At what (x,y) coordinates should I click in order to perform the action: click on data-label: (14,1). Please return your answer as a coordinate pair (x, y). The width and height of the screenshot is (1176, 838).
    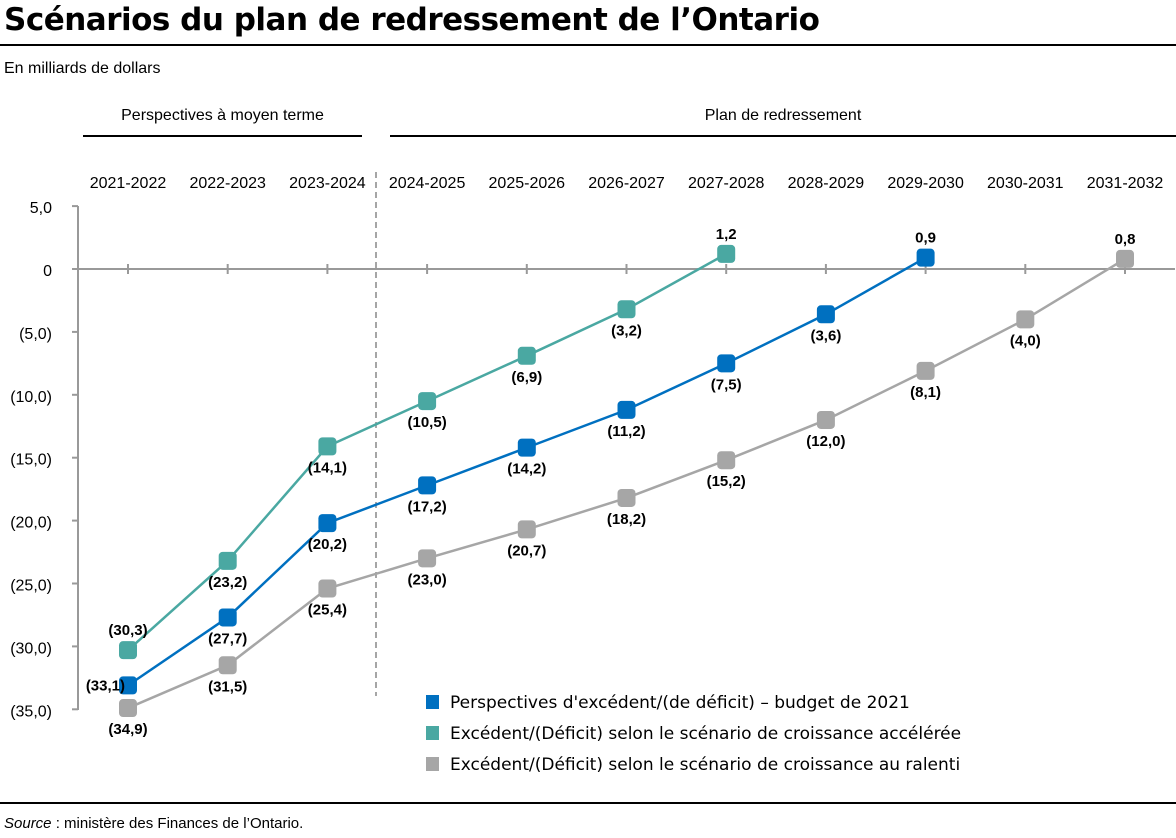
    Looking at the image, I should click on (327, 467).